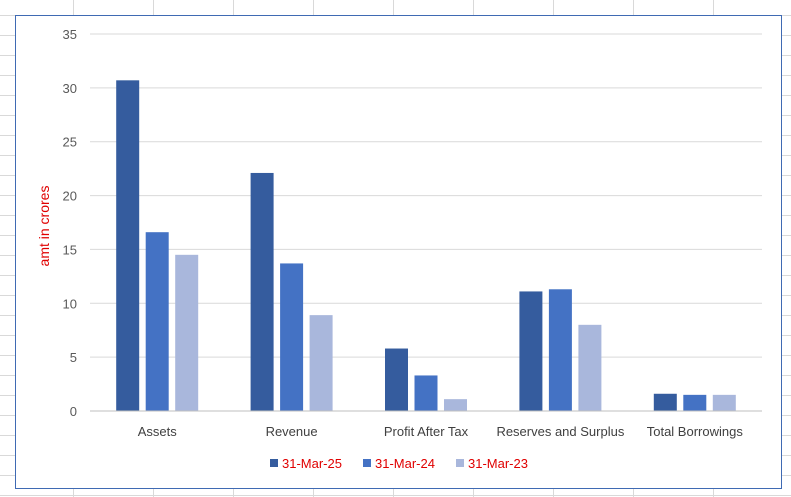  Describe the element at coordinates (70, 196) in the screenshot. I see `y-tick-label: 20` at that location.